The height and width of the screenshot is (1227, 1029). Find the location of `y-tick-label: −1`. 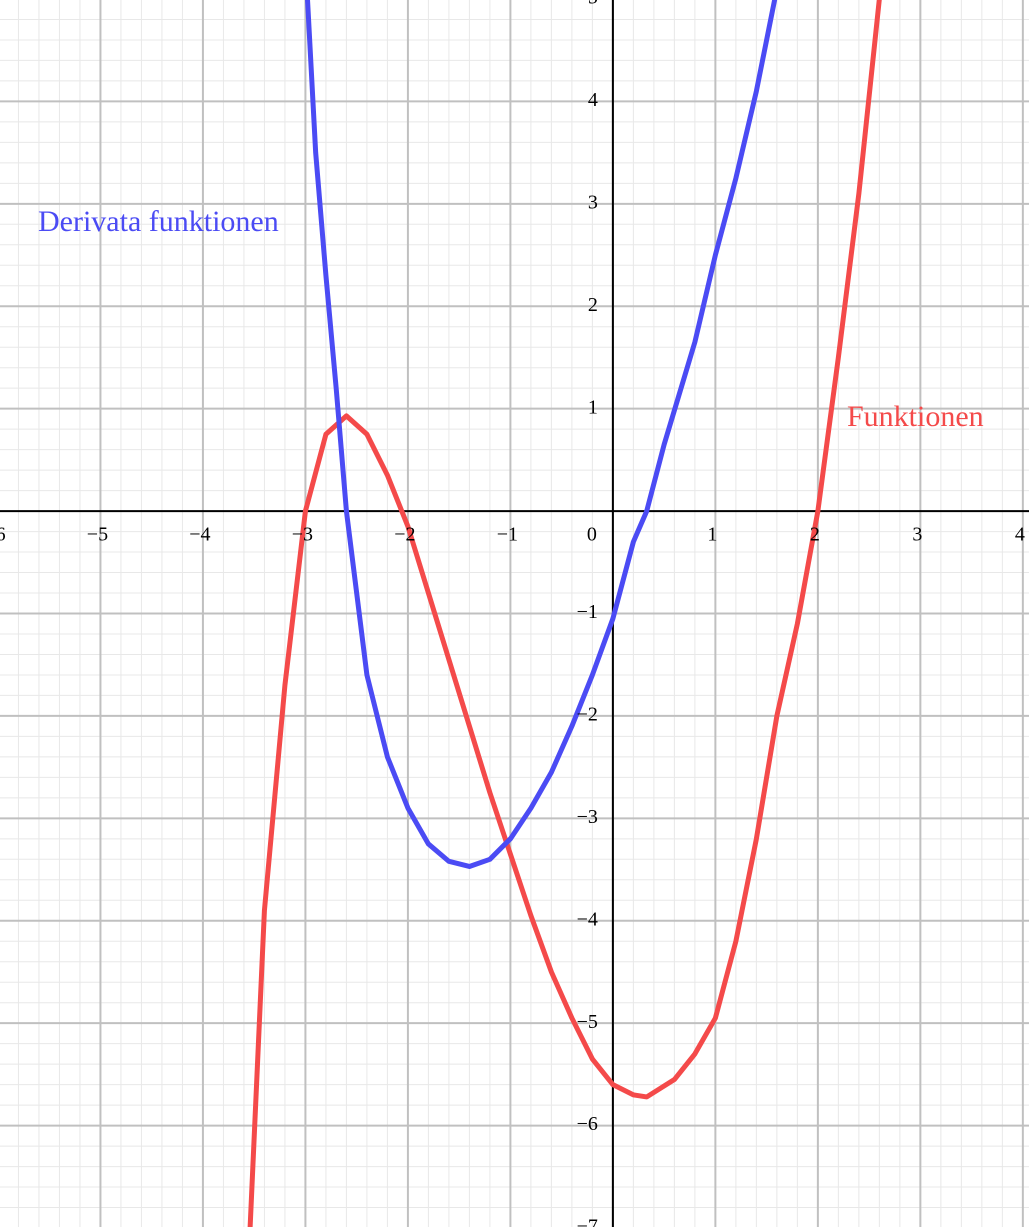

y-tick-label: −1 is located at coordinates (587, 612).